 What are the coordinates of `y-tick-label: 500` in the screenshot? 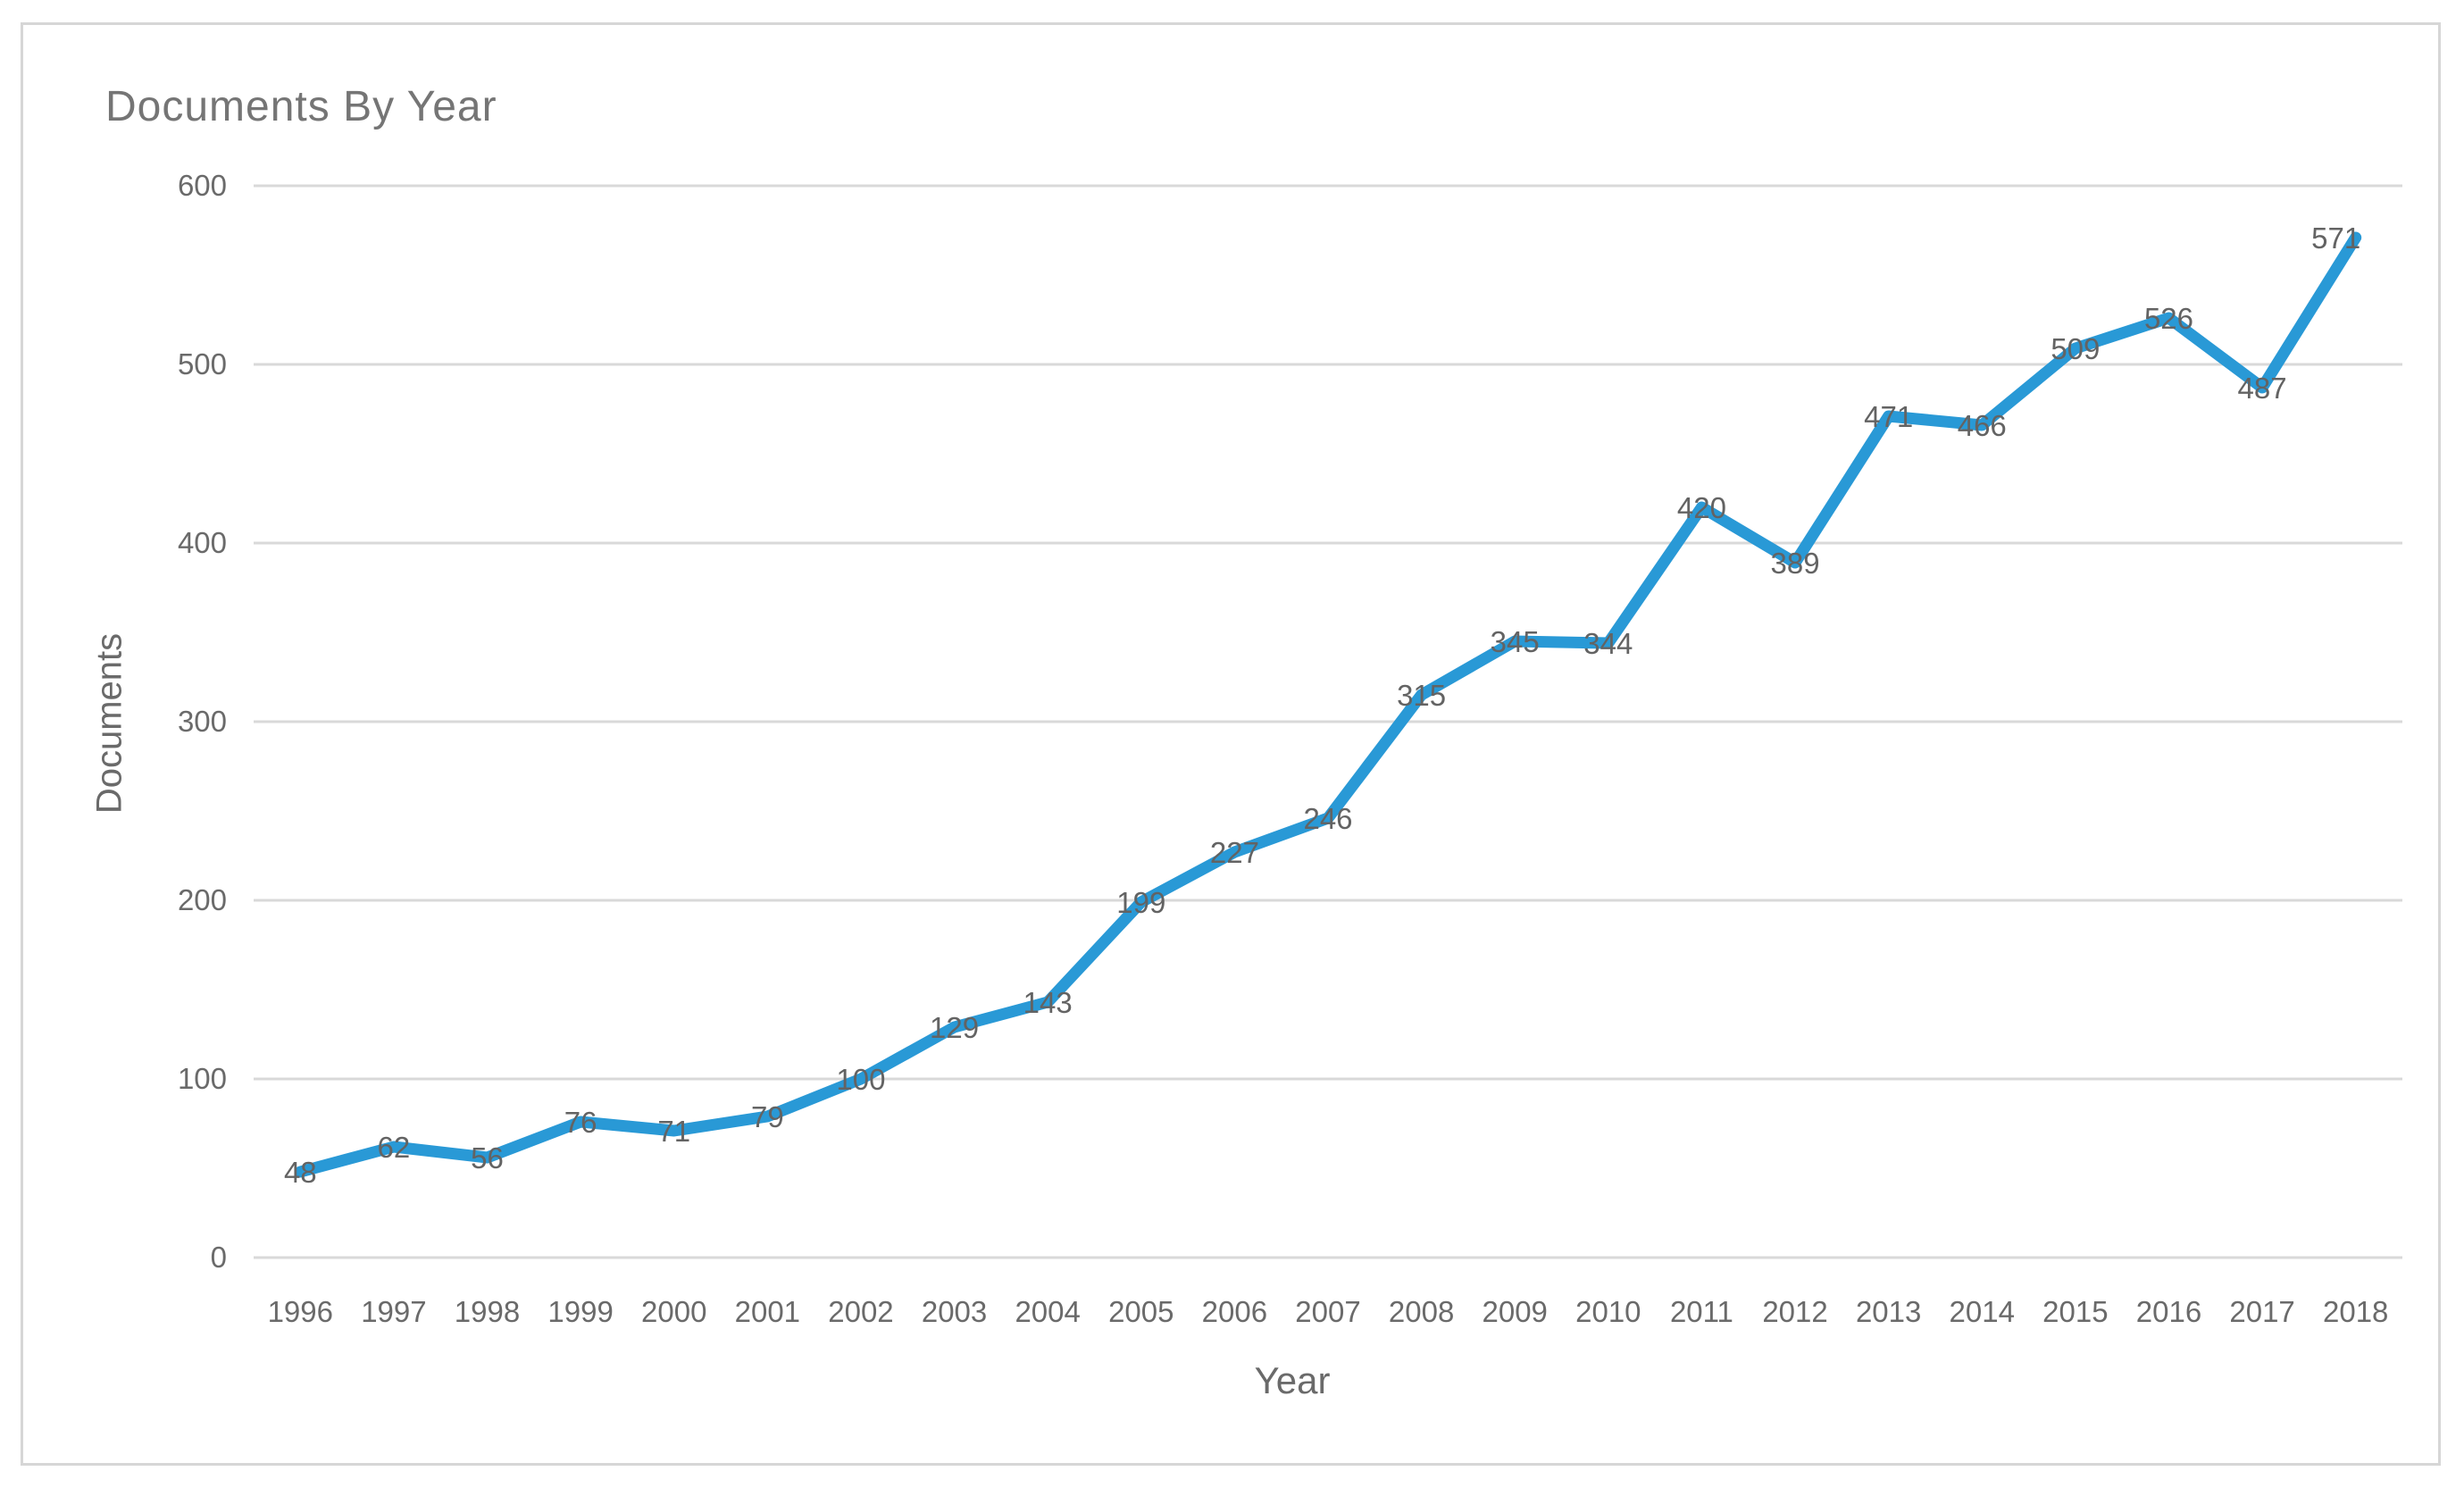 It's located at (202, 363).